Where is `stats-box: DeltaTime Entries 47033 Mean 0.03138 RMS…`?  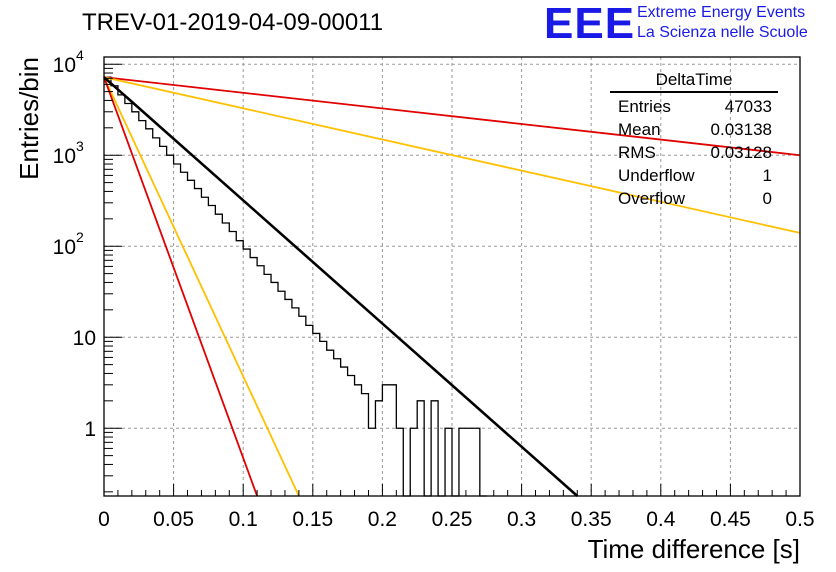
stats-box: DeltaTime Entries 47033 Mean 0.03138 RMS… is located at coordinates (694, 140).